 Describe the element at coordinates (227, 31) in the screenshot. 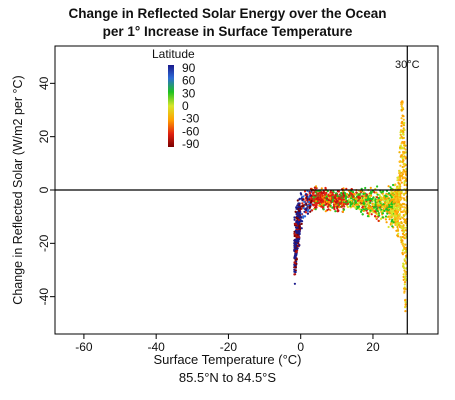

I see `chart-subtitle: per 1° Increase in Surface Temperature` at that location.